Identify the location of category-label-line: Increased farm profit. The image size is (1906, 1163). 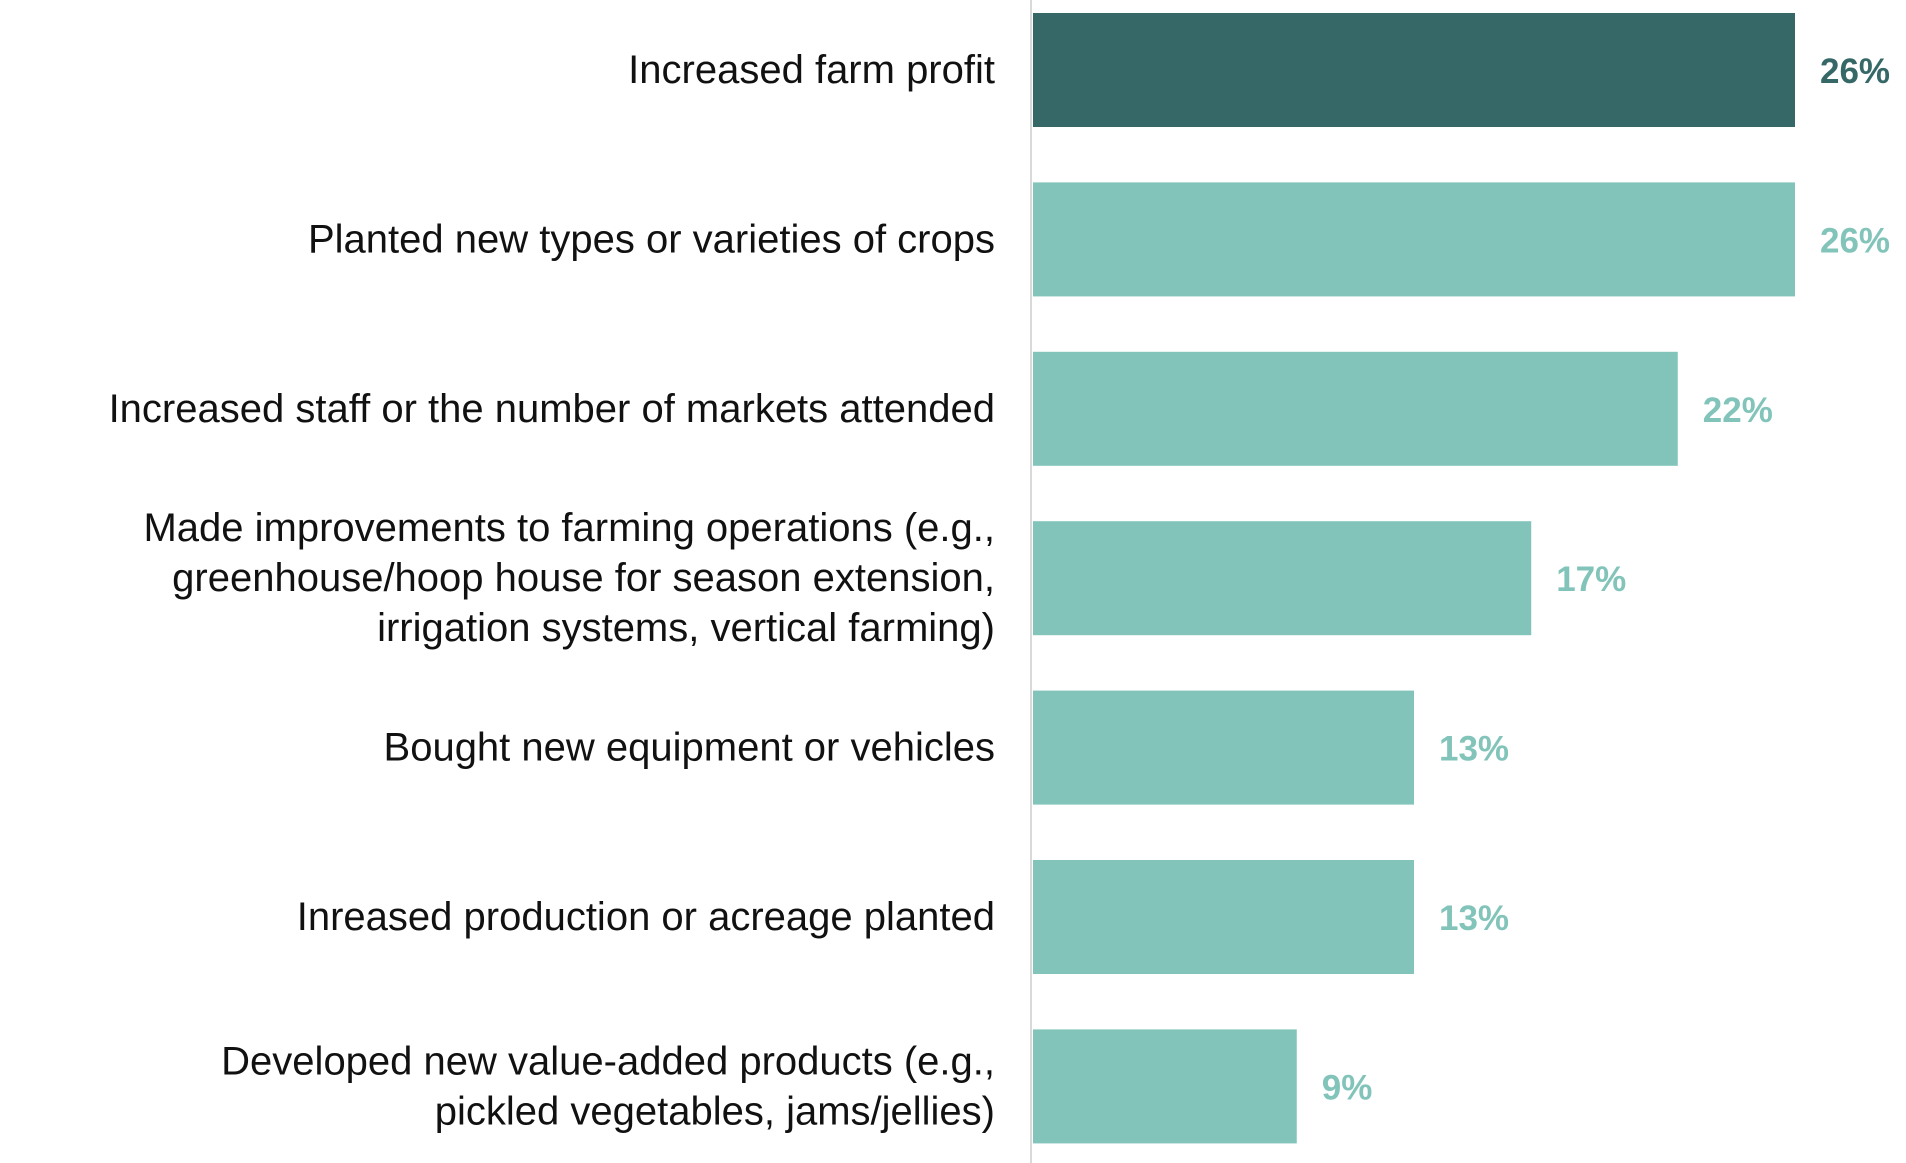
(811, 70).